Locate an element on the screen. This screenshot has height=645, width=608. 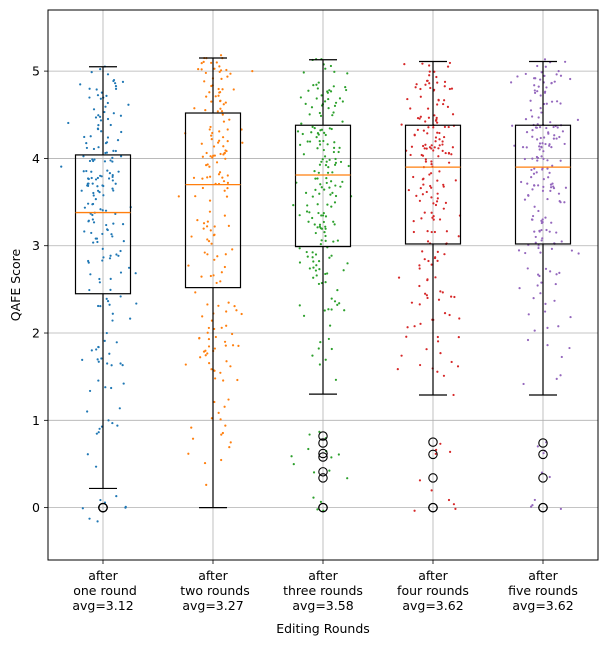
x-tick-label-line: one round is located at coordinates (103, 590).